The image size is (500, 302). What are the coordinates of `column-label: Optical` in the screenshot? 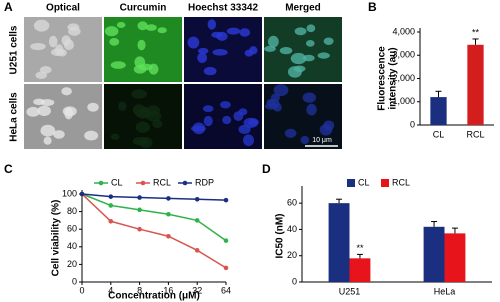 It's located at (63, 8).